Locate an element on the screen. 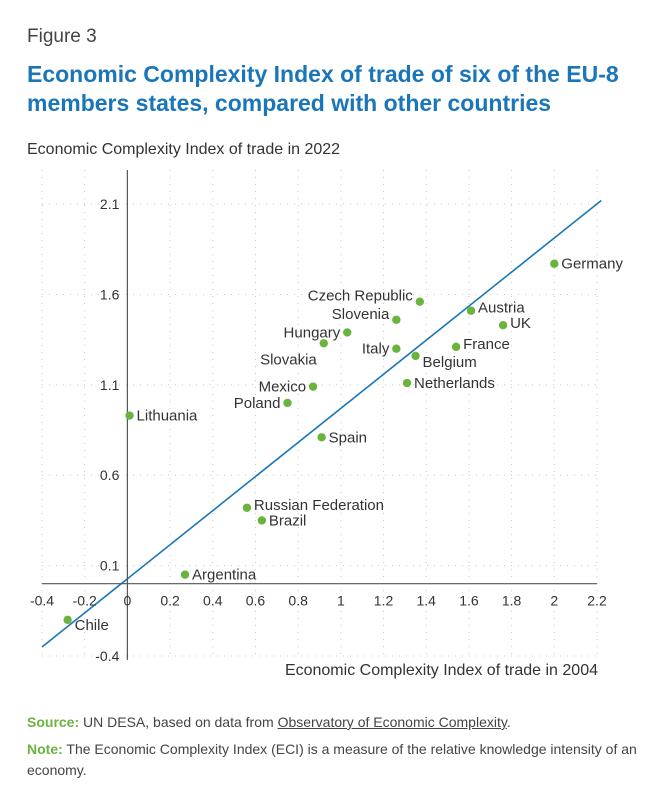 The image size is (670, 808). point-label: France is located at coordinates (486, 344).